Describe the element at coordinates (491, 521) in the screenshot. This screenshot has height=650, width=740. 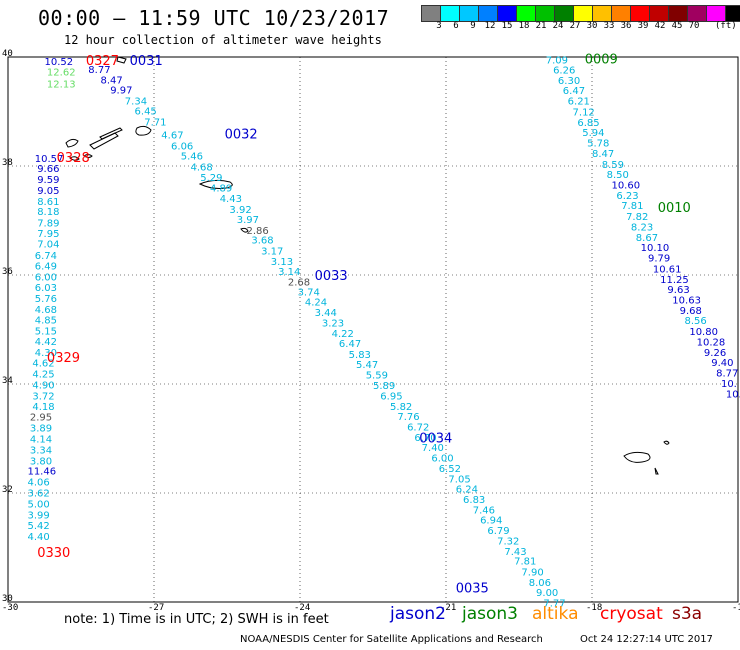
I see `wave-height-value: 6.94` at that location.